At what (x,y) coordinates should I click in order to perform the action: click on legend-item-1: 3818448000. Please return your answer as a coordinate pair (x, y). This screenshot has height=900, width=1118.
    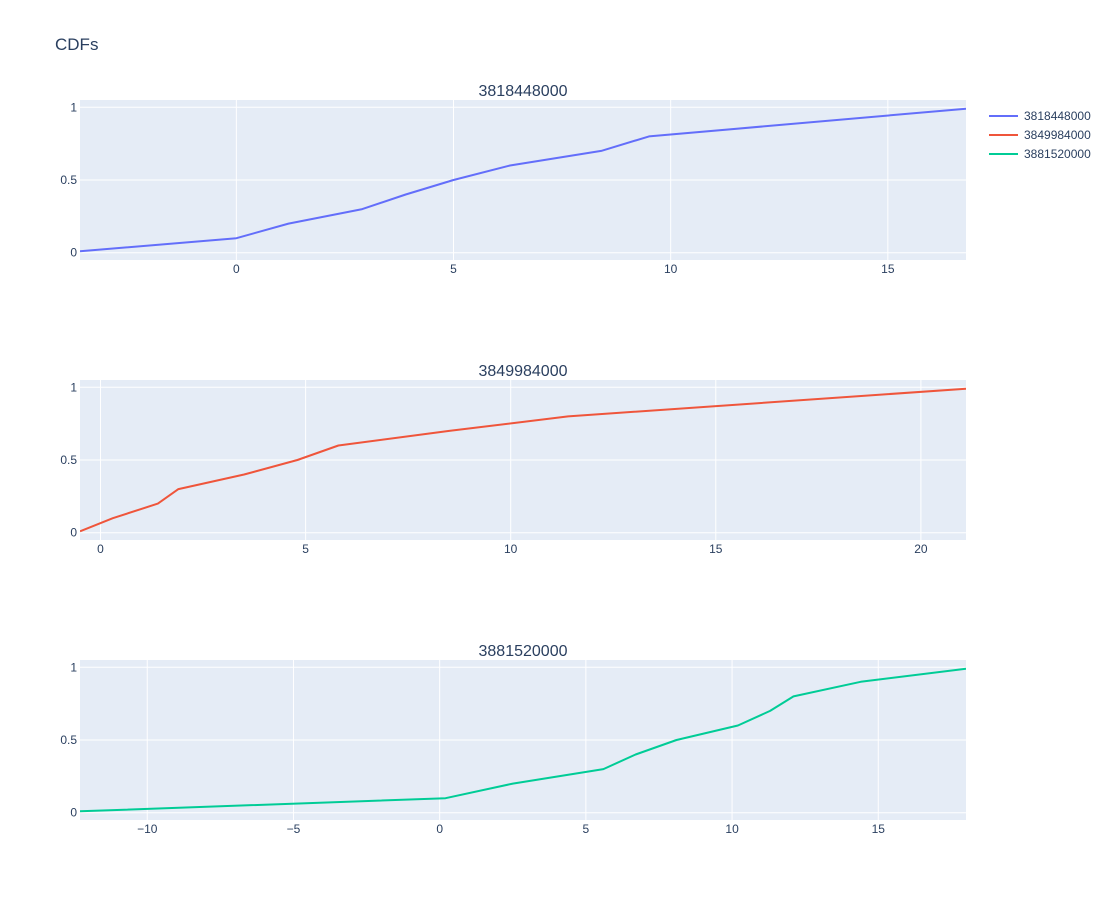
    Looking at the image, I should click on (1040, 116).